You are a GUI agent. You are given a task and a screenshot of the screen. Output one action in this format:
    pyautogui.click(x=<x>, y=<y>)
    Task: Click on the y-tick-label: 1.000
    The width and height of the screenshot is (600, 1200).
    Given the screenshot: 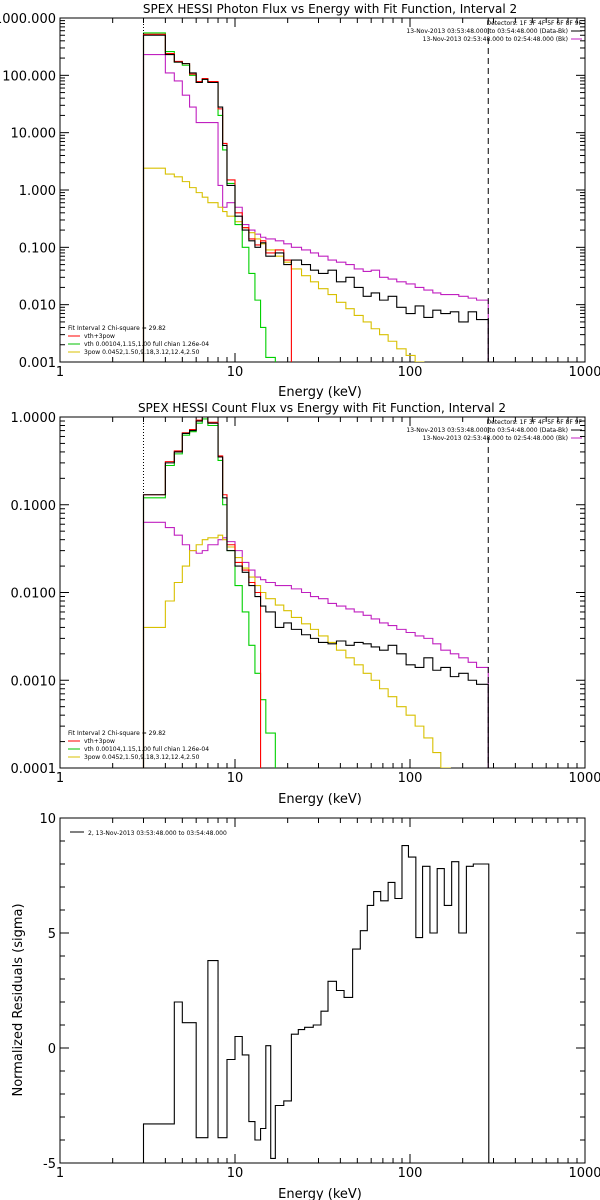 What is the action you would take?
    pyautogui.click(x=37, y=191)
    